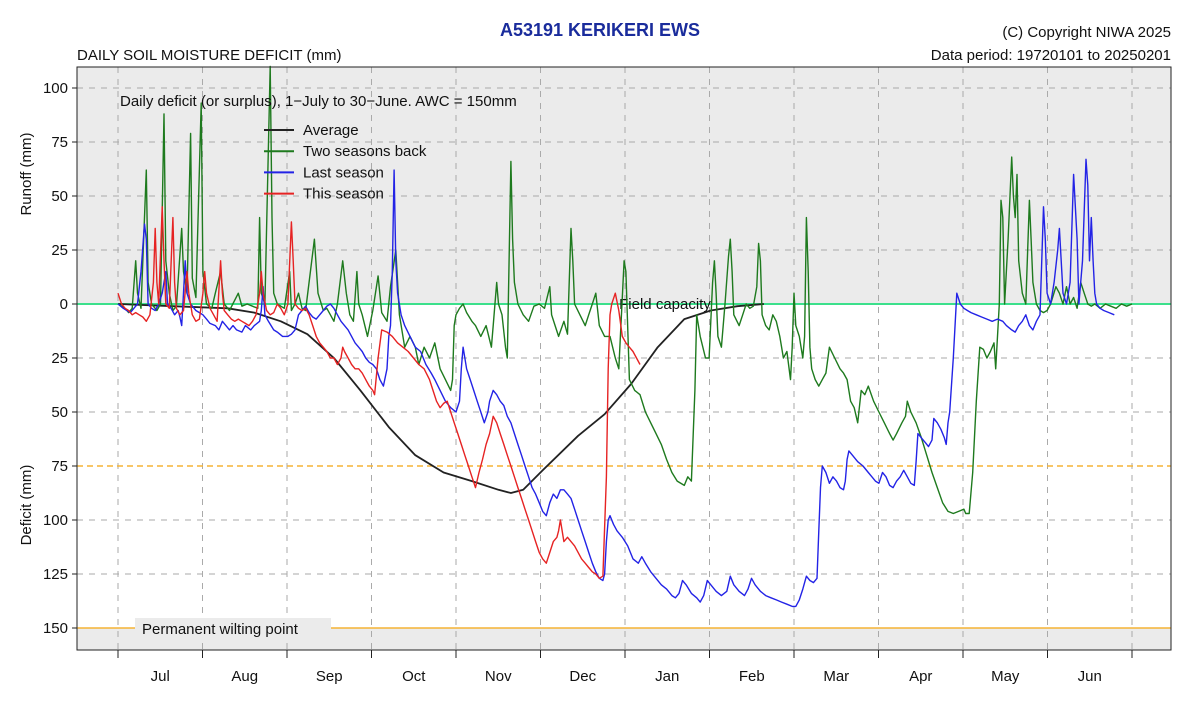 The height and width of the screenshot is (715, 1200). Describe the element at coordinates (600, 30) in the screenshot. I see `chart-title: A53191 KERIKERI EWS` at that location.